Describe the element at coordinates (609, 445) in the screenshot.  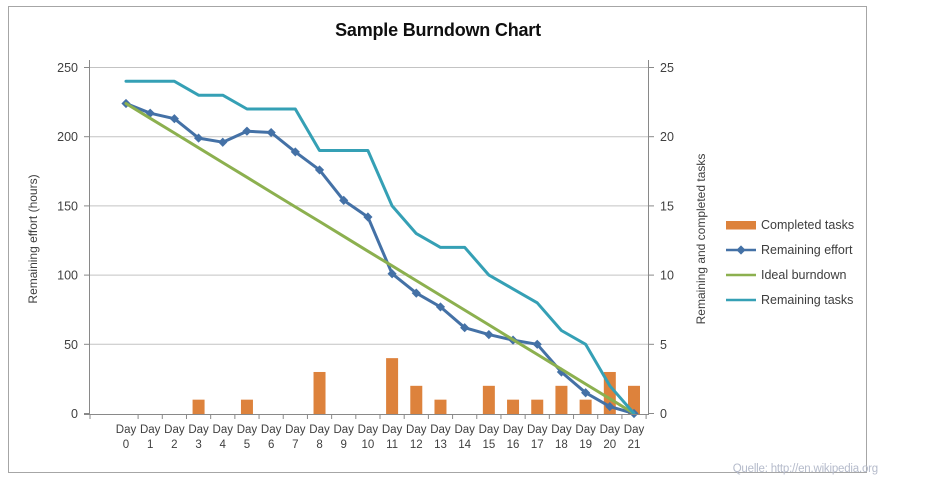
I see `x-tick-label: 20` at that location.